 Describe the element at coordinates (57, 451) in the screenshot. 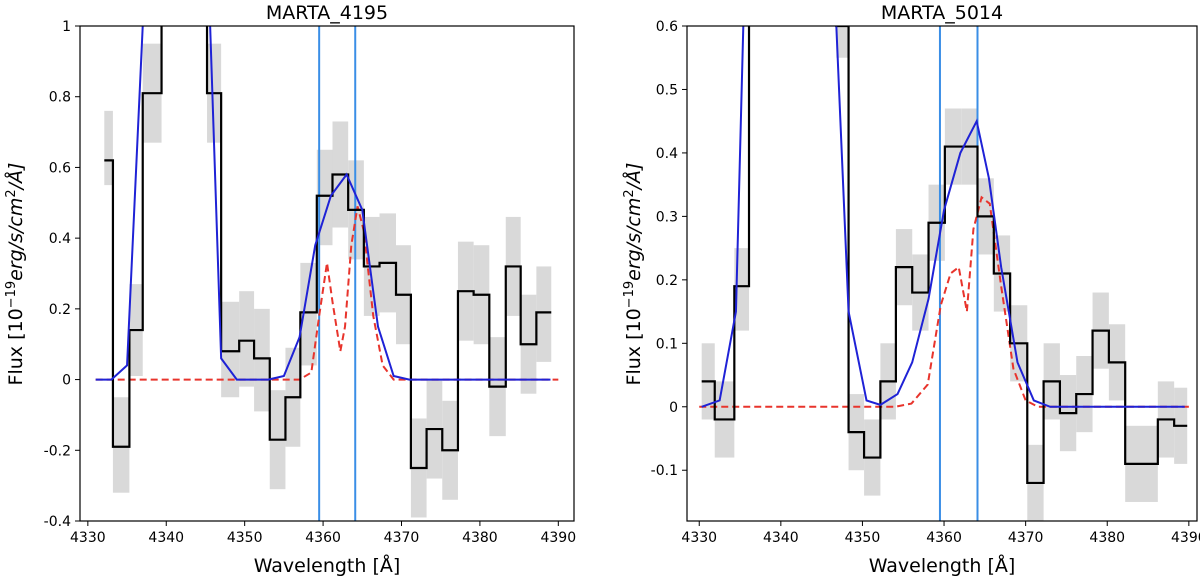

I see `y-tick-label: -0.2` at that location.